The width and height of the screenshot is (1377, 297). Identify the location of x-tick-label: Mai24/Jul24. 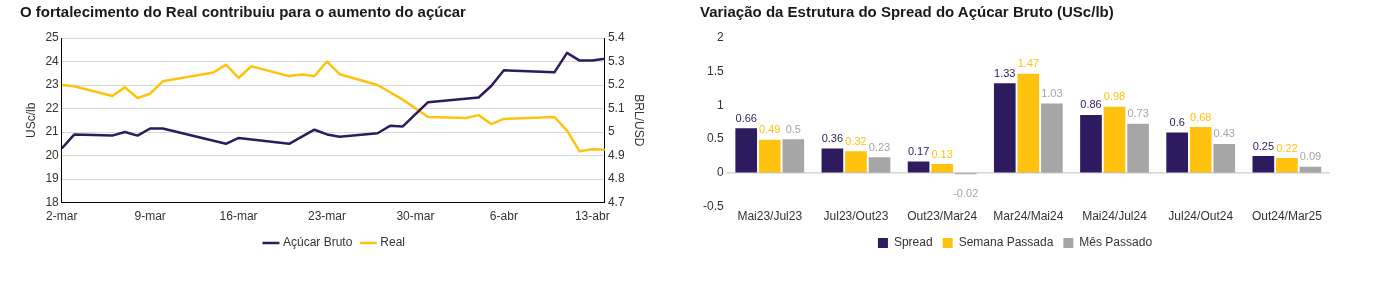
(1115, 216).